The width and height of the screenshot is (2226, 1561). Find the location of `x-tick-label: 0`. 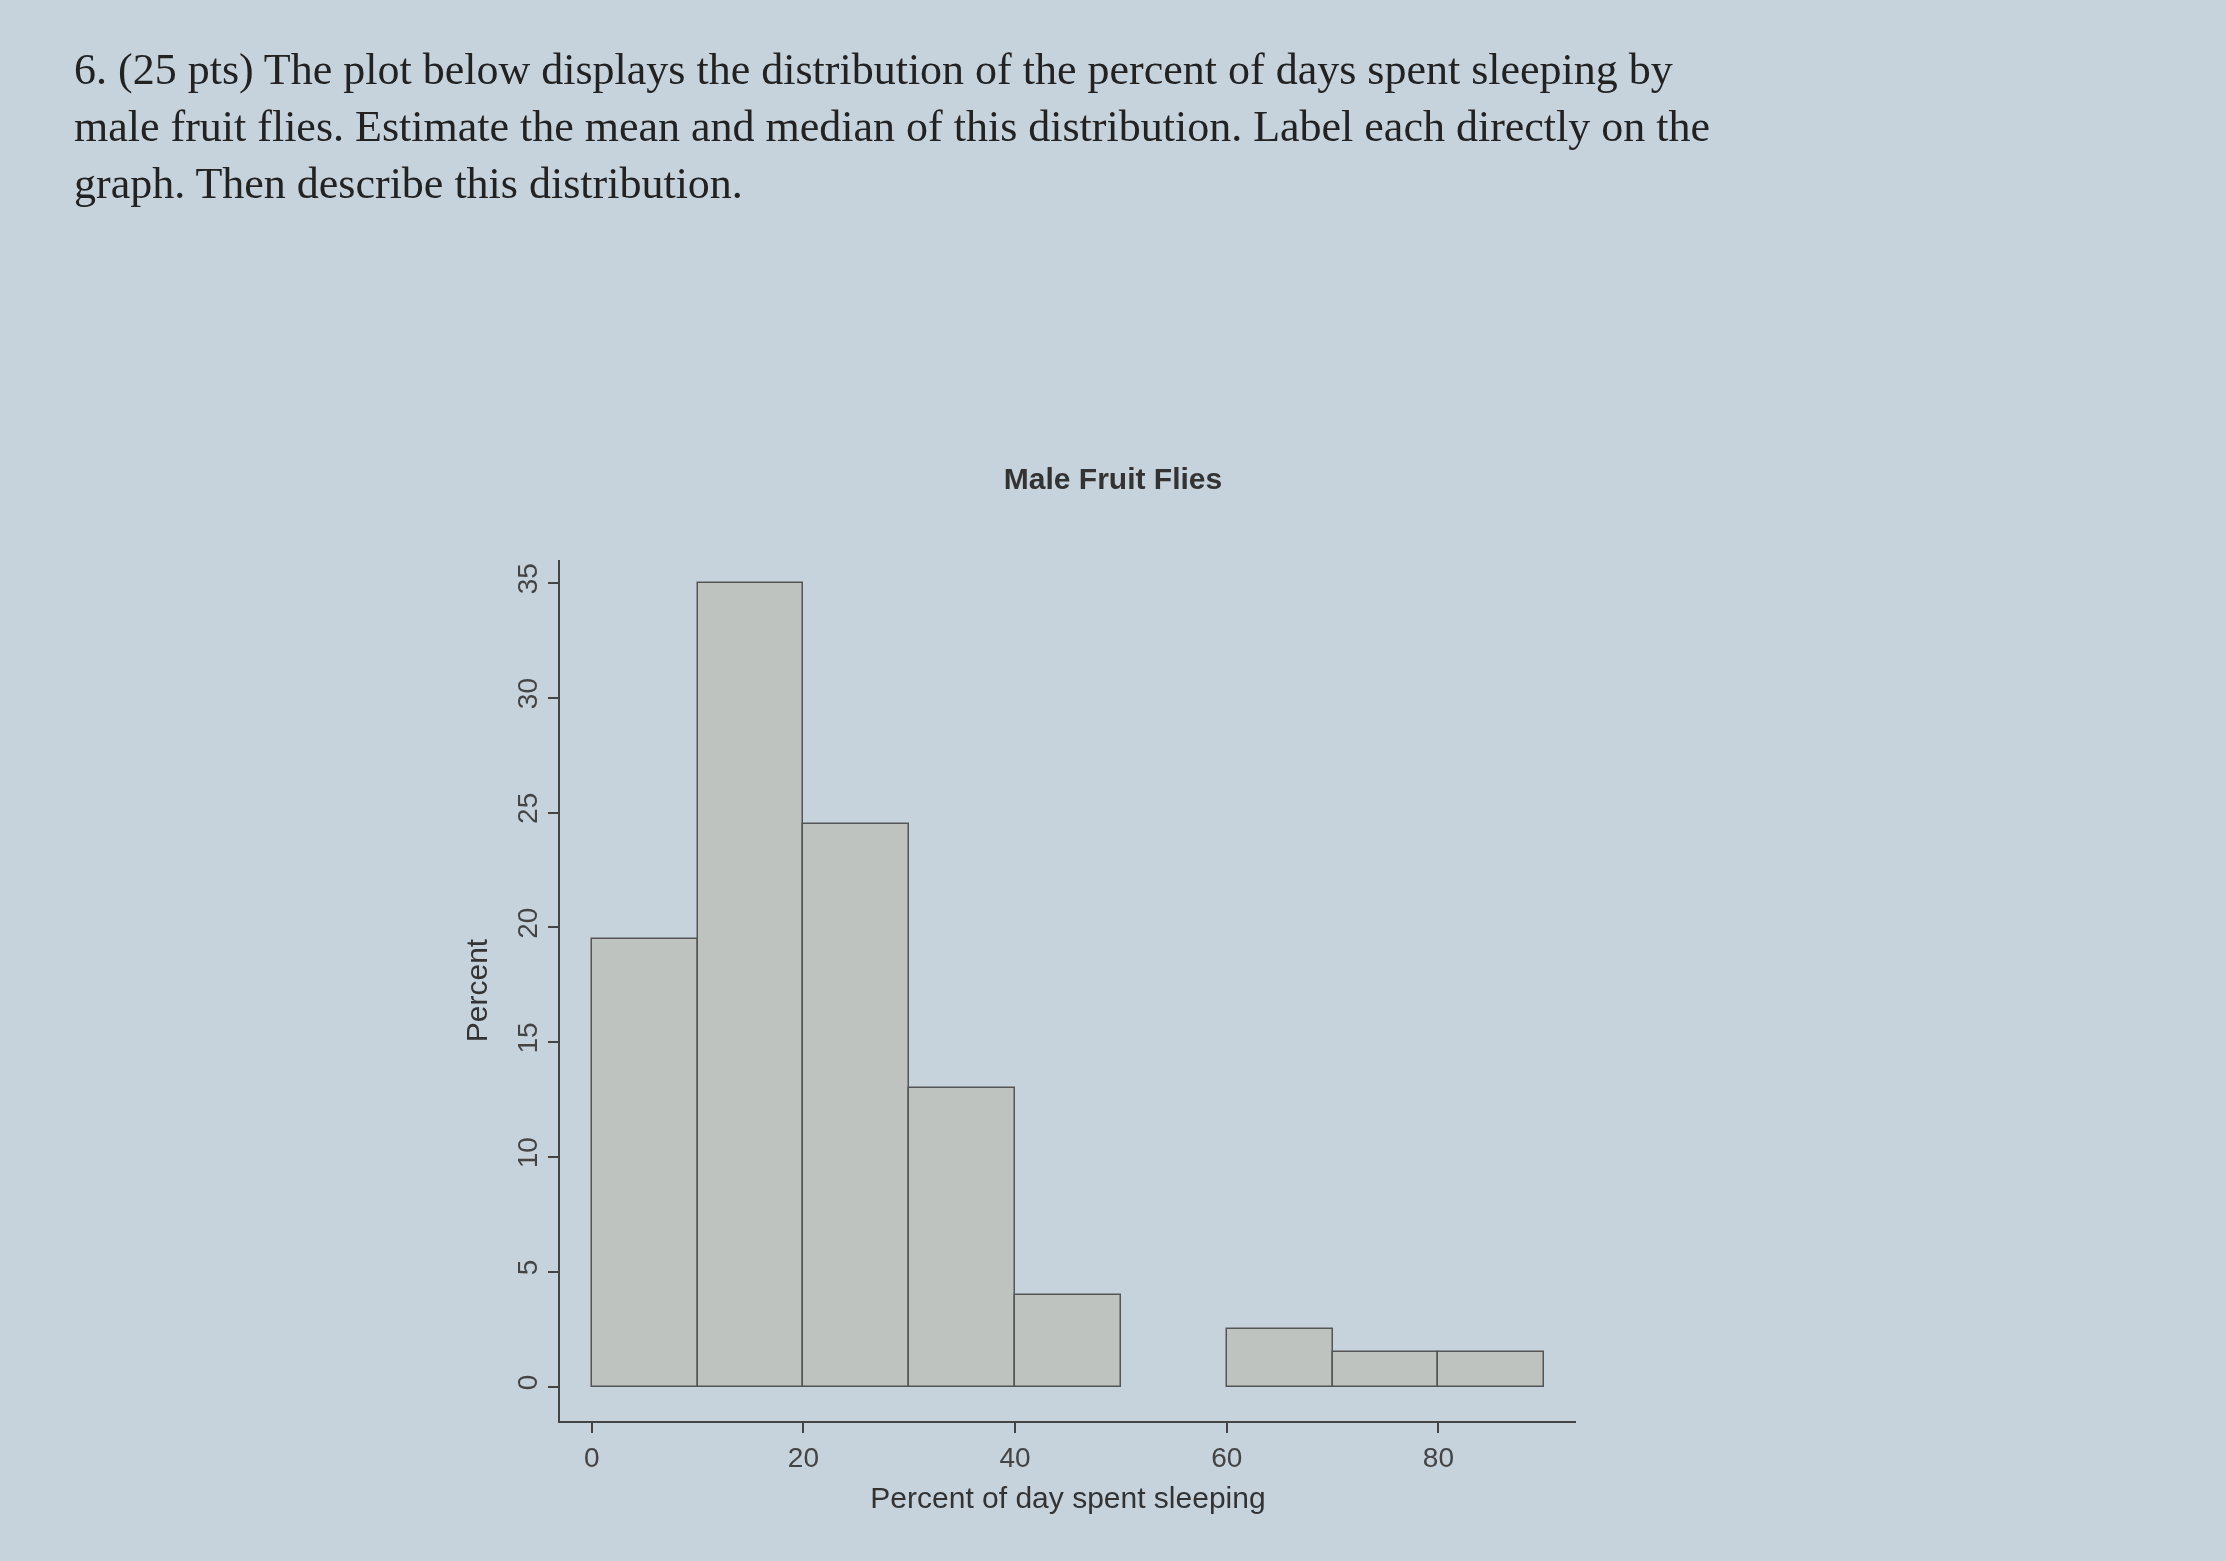

x-tick-label: 0 is located at coordinates (591, 1457).